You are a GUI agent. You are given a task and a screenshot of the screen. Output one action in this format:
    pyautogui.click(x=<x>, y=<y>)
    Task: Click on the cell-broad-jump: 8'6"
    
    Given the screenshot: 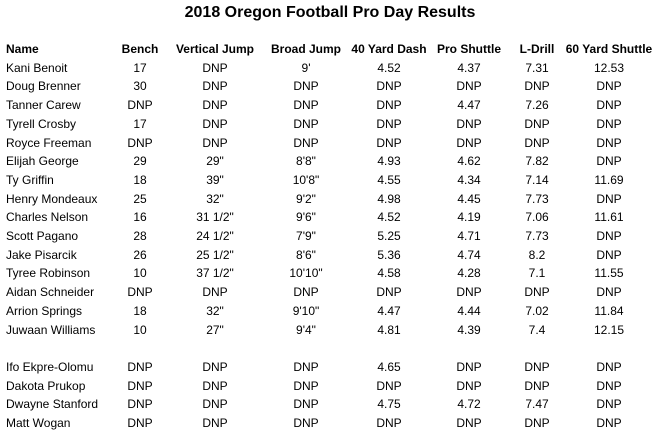 What is the action you would take?
    pyautogui.click(x=306, y=254)
    